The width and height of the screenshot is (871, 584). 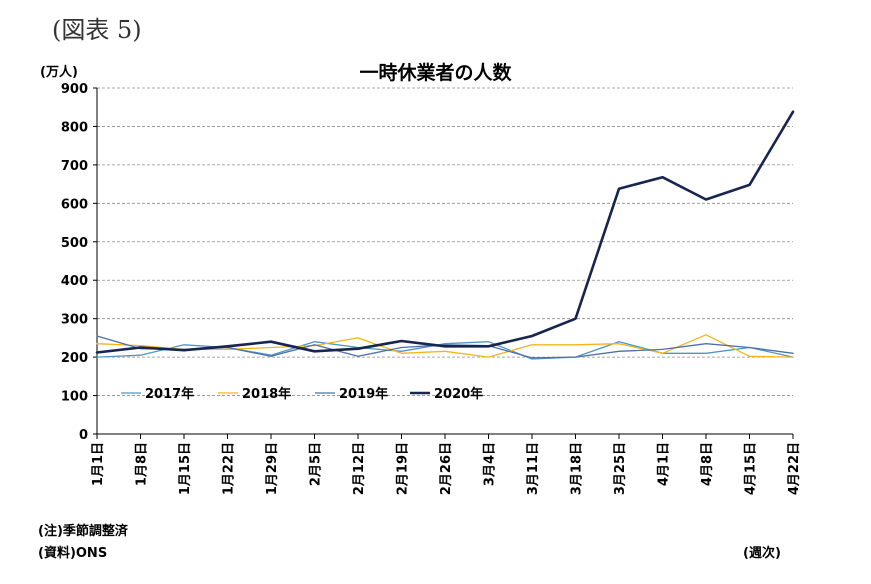 I want to click on legend-label: 2017年, so click(x=169, y=394).